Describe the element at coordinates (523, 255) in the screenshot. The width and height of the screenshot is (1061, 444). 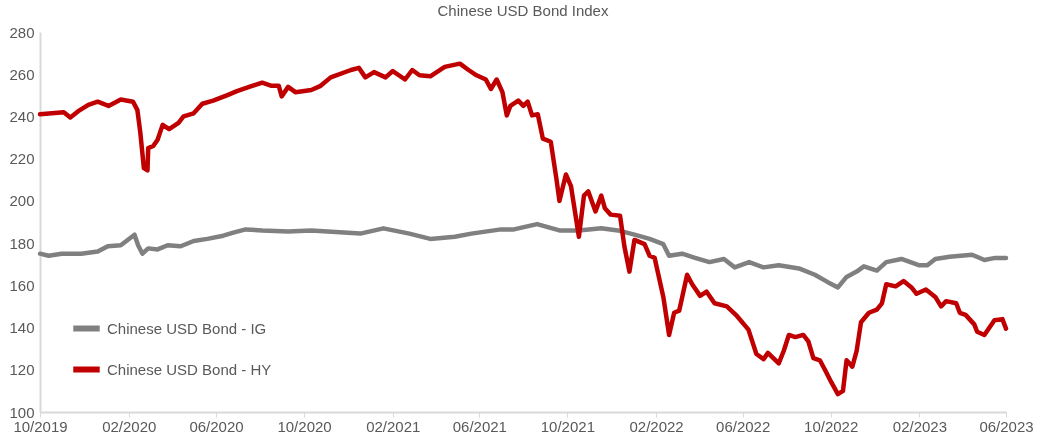
I see `line-series` at that location.